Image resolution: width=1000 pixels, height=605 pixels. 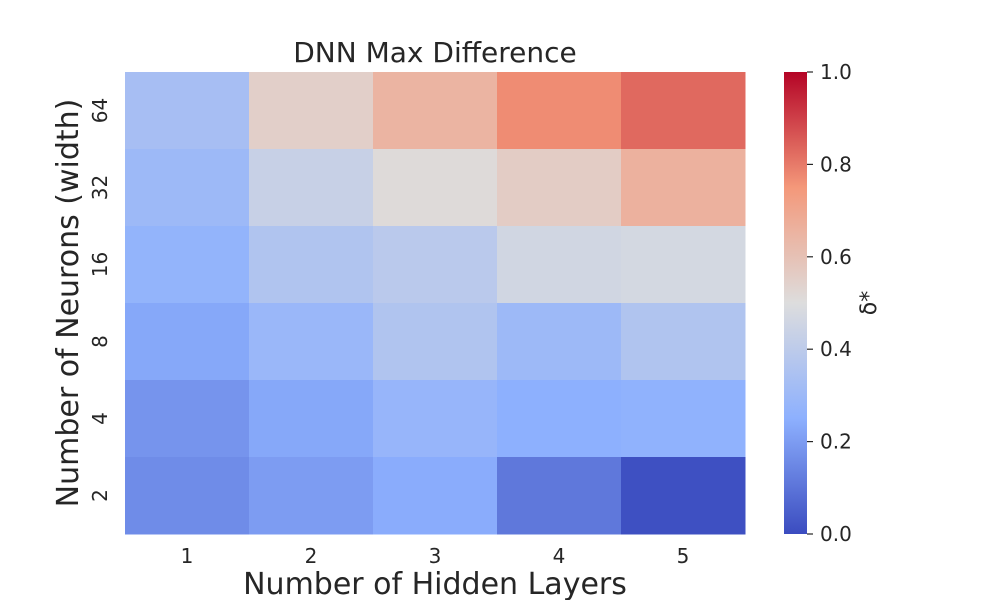 What do you see at coordinates (836, 349) in the screenshot?
I see `colorbar-tick-label: 0.4` at bounding box center [836, 349].